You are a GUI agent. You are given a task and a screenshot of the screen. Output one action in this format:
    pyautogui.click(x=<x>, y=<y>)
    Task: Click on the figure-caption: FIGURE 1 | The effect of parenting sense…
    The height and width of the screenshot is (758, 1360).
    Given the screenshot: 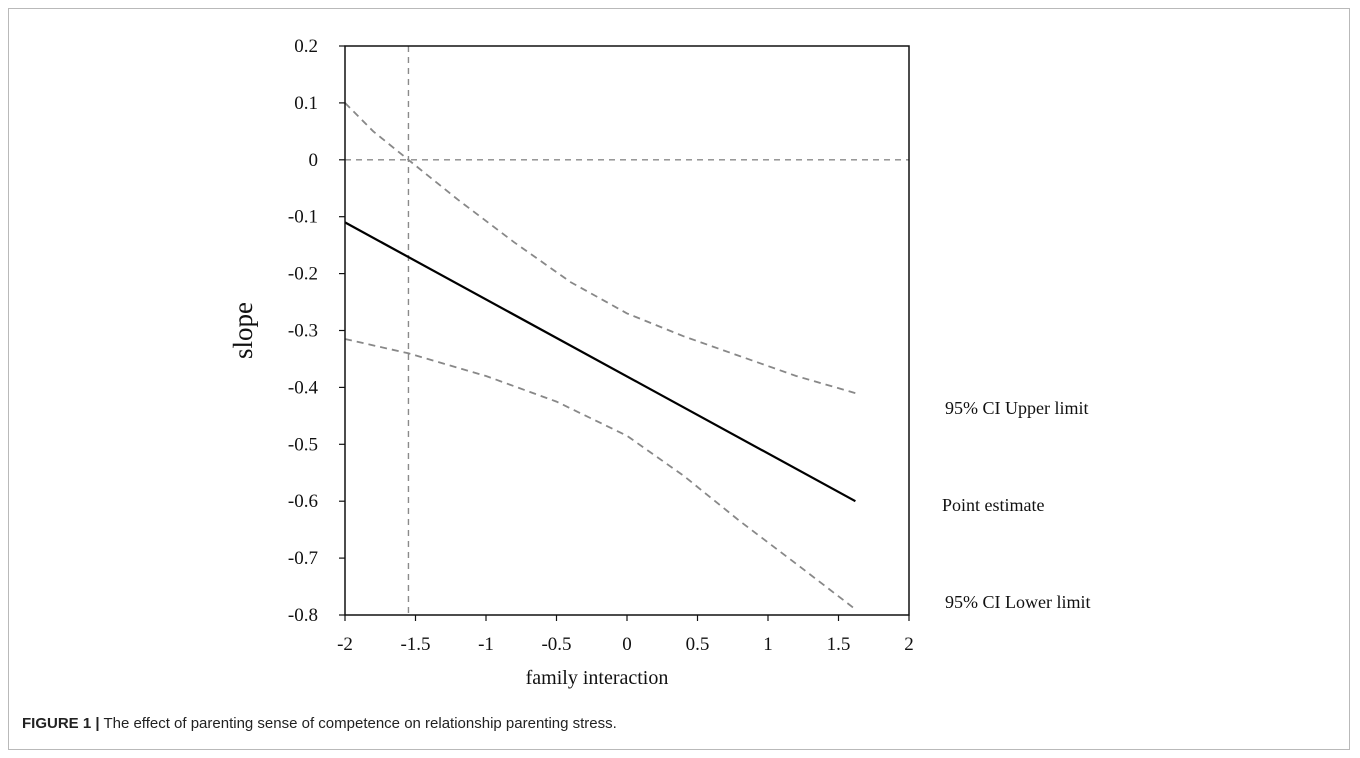 What is the action you would take?
    pyautogui.click(x=672, y=723)
    